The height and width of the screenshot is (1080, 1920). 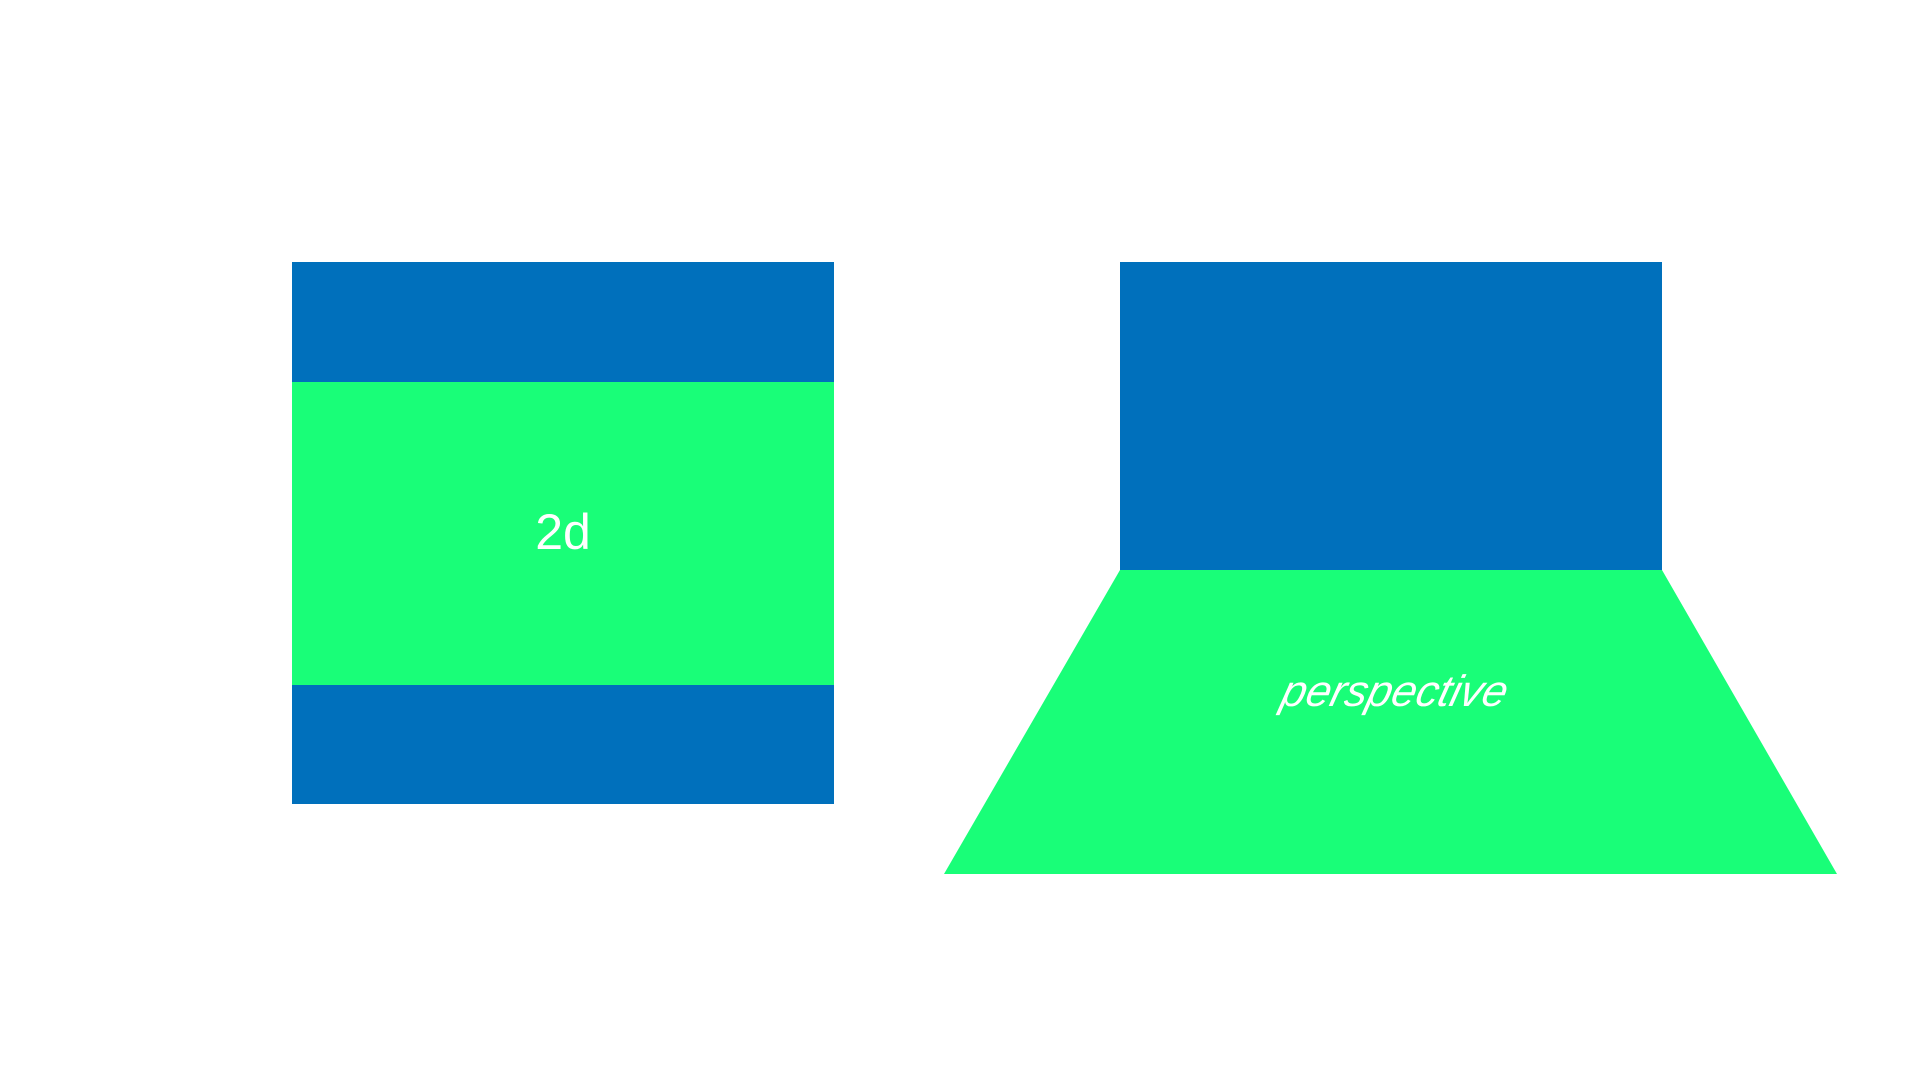 I want to click on middle-green-band, so click(x=563, y=533).